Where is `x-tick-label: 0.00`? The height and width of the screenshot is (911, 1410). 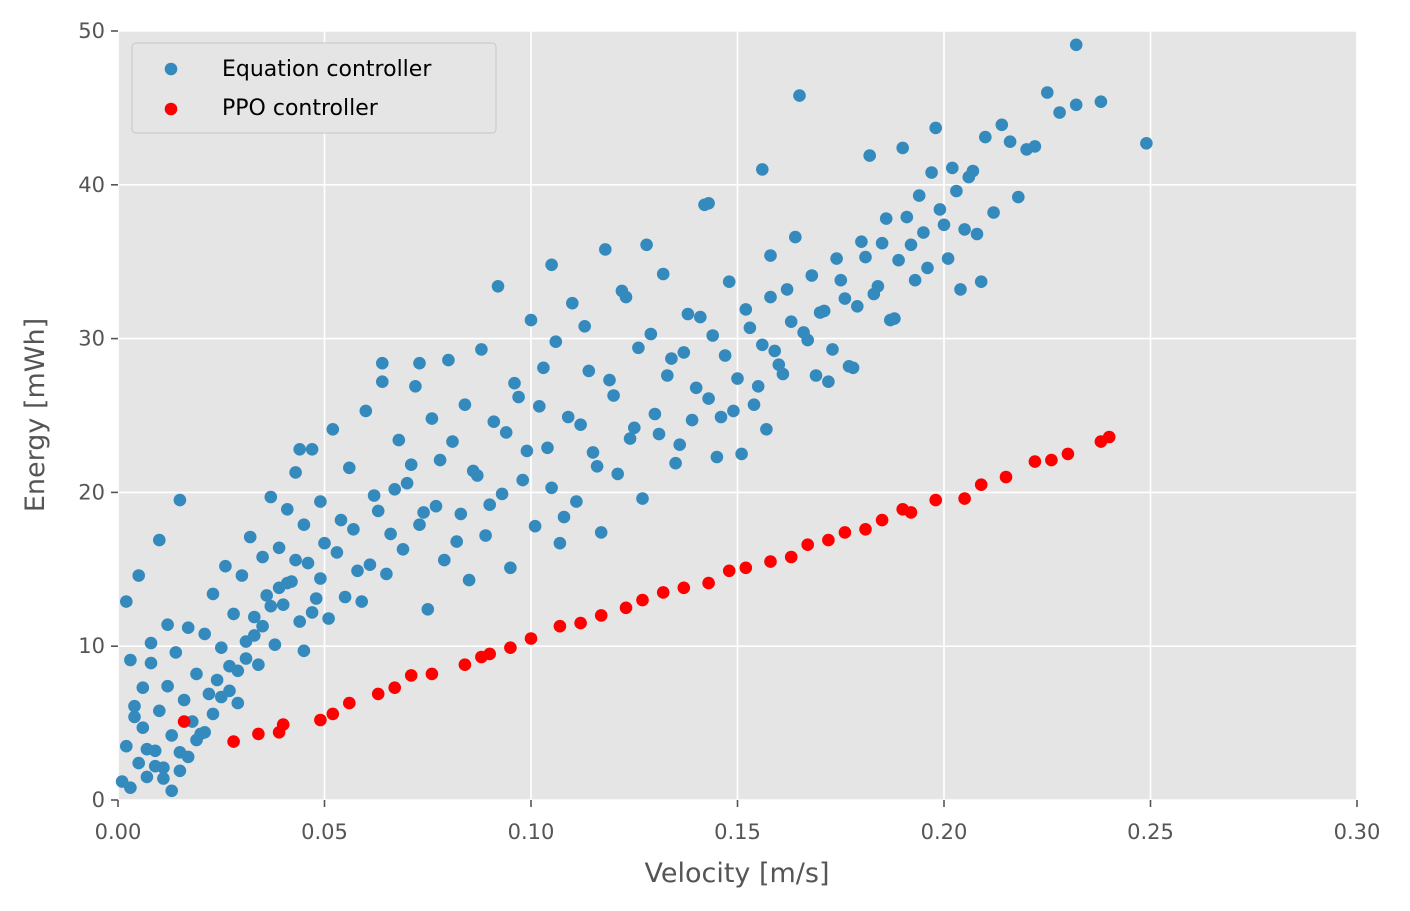 x-tick-label: 0.00 is located at coordinates (118, 832).